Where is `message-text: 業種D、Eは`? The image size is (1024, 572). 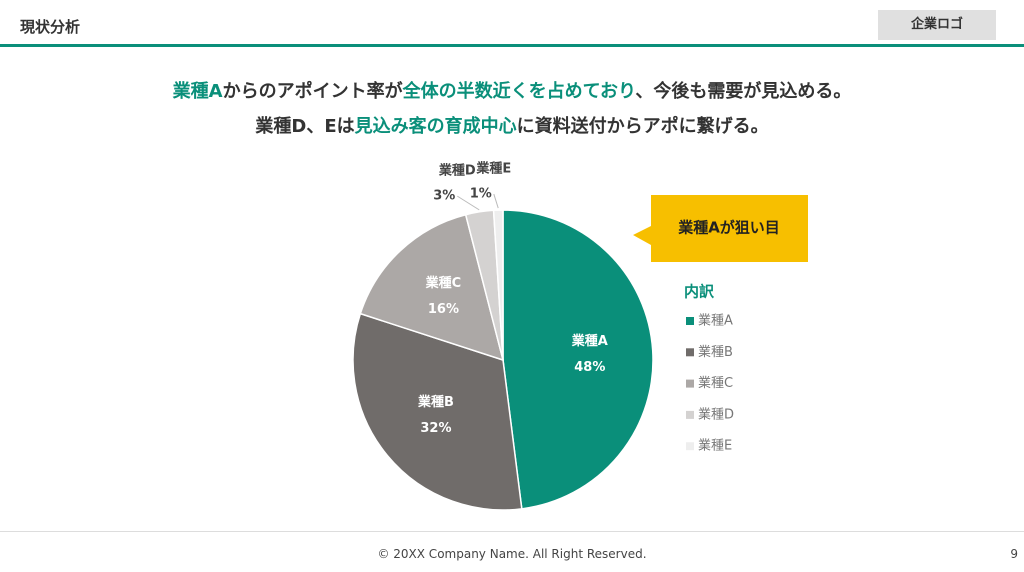 message-text: 業種D、Eは is located at coordinates (305, 126).